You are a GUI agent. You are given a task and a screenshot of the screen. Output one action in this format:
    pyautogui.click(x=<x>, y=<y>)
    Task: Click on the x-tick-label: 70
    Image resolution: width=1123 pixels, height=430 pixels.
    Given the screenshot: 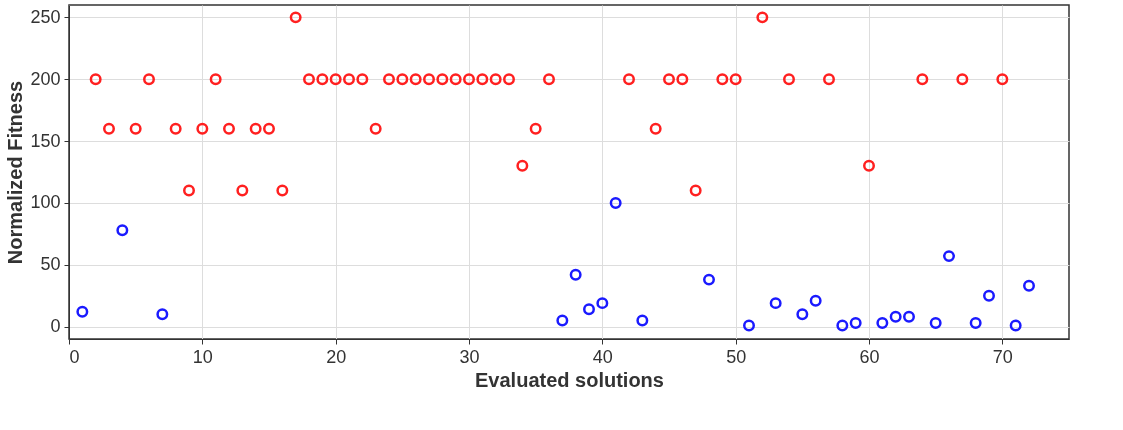 What is the action you would take?
    pyautogui.click(x=1002, y=356)
    